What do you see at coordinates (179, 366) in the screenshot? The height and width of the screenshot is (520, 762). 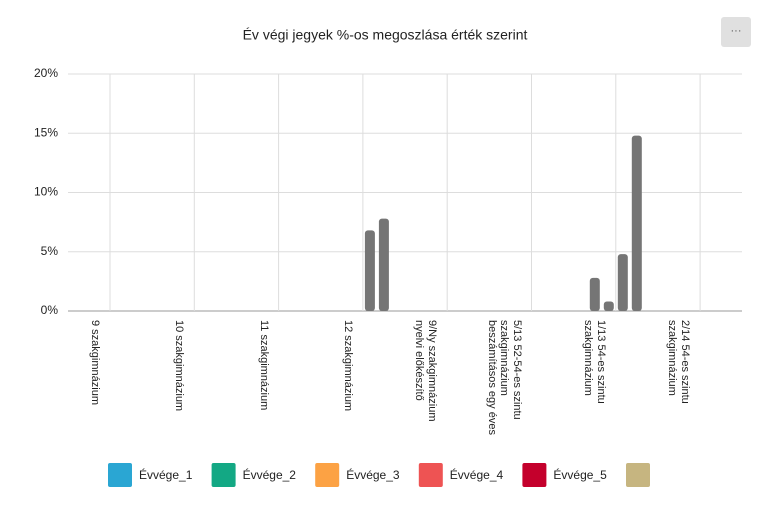 I see `x-tick-label: 10 szakgimnázium` at bounding box center [179, 366].